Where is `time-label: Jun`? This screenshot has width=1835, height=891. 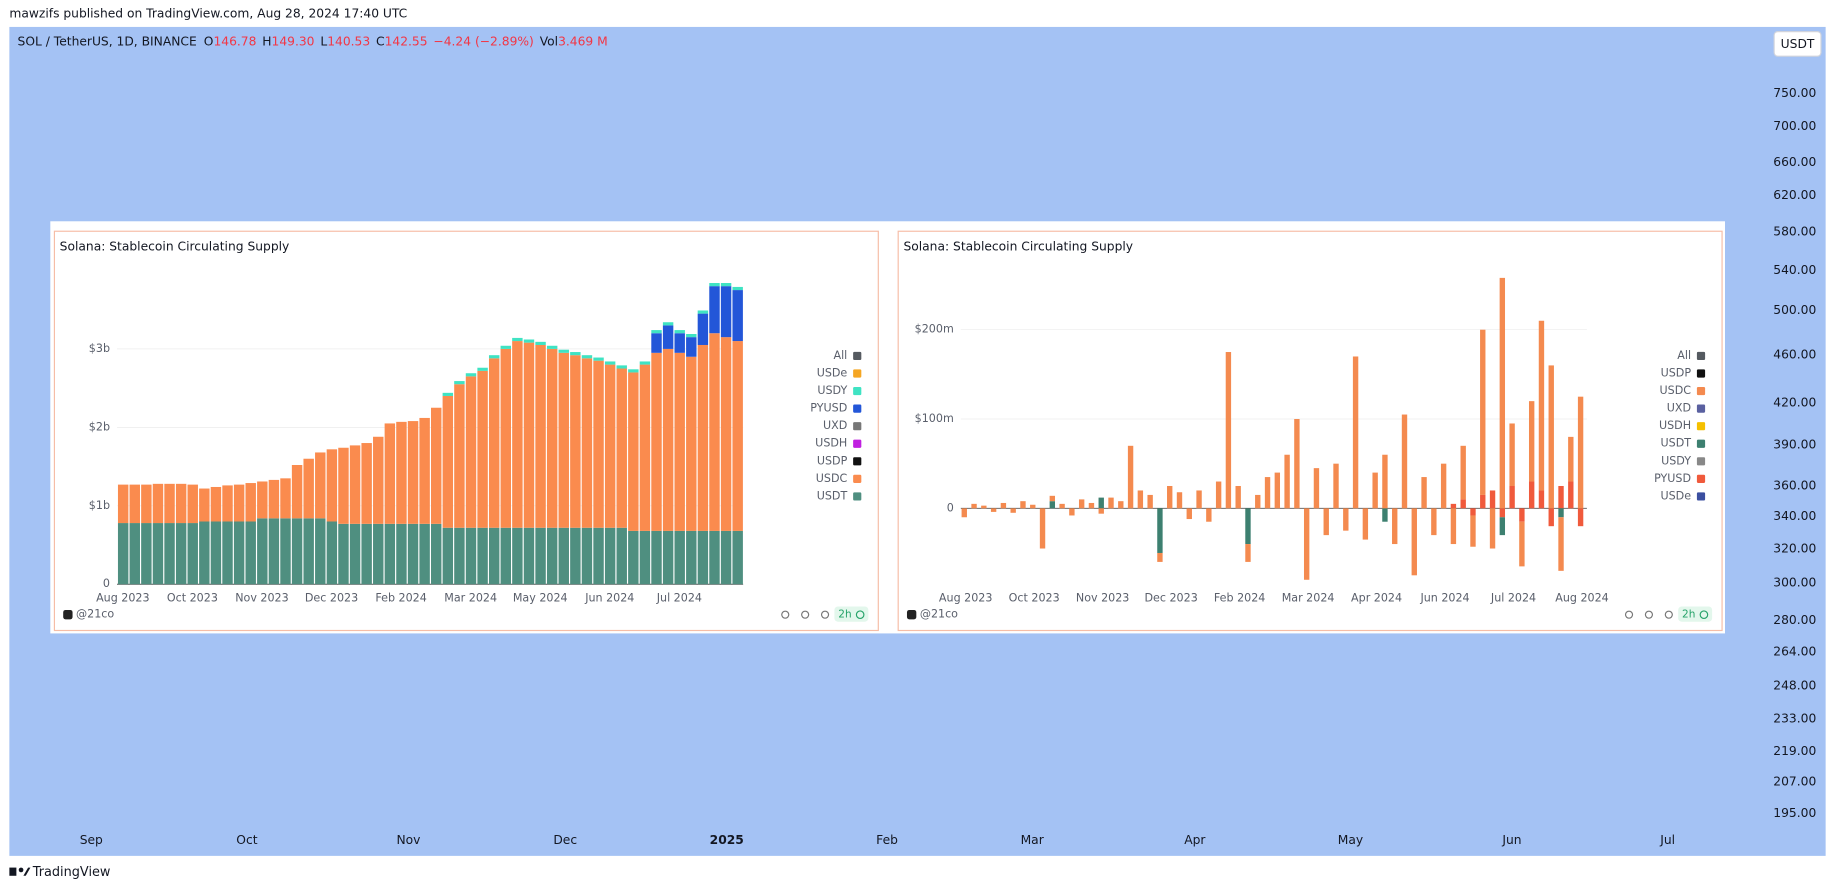
time-label: Jun is located at coordinates (1511, 840).